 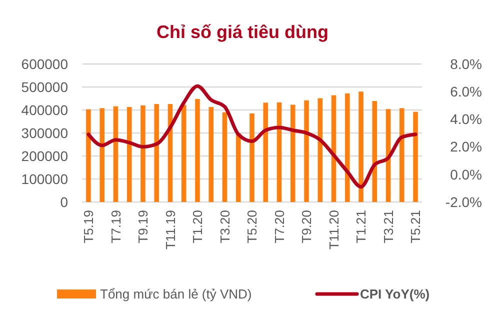 I want to click on x-tick-label: T9.20, so click(x=306, y=227).